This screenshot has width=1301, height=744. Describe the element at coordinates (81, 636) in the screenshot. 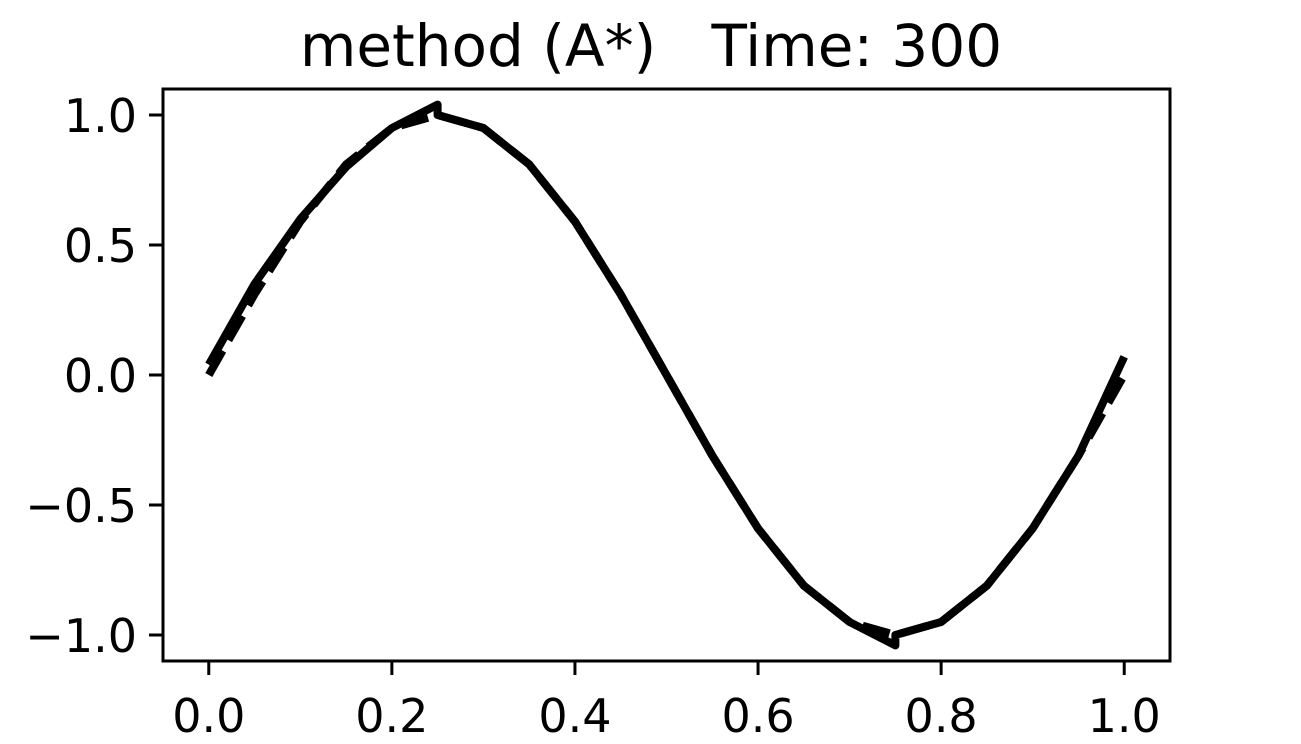

I see `y-tick-label: −1.0` at that location.